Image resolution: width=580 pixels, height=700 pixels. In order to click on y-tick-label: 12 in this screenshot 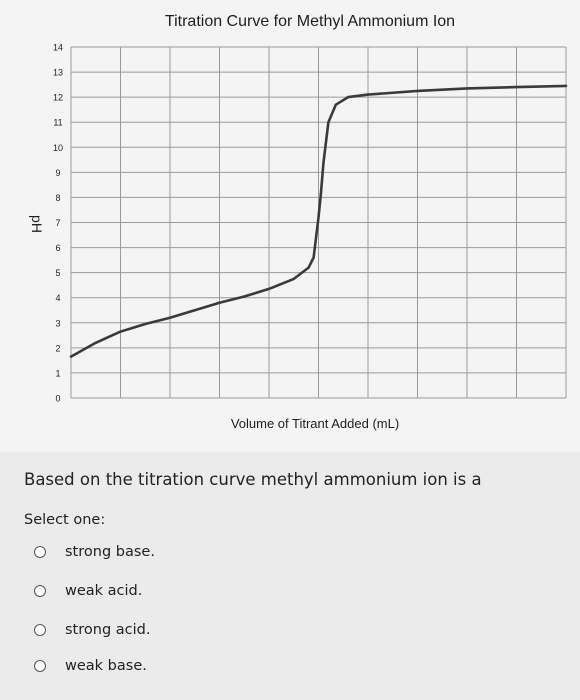, I will do `click(58, 98)`.